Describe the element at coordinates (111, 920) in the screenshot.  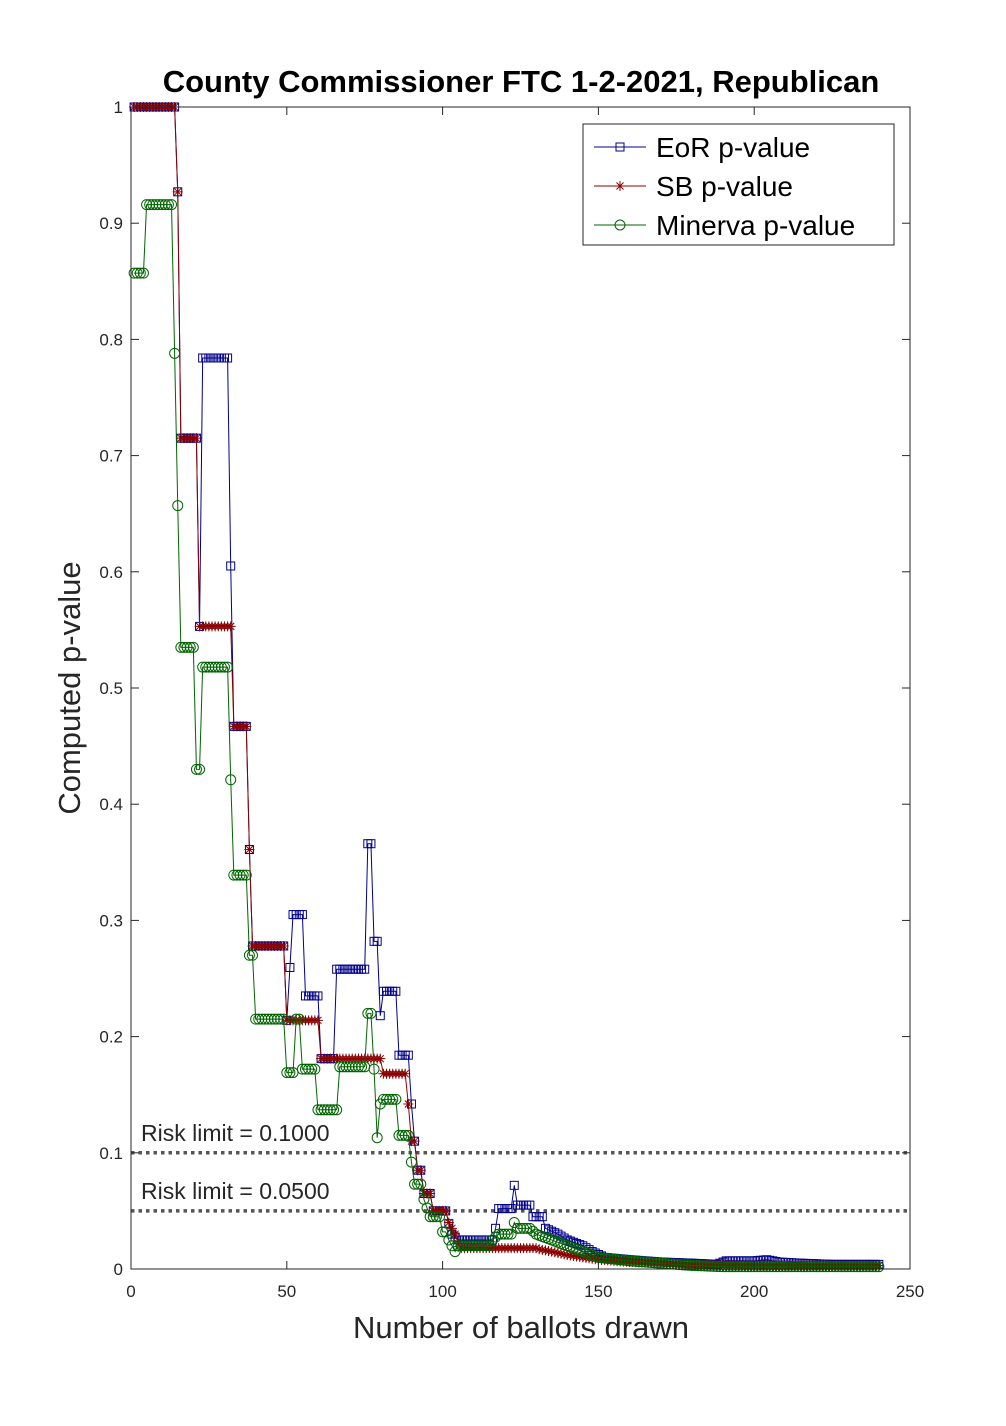
I see `y-tick-label: 0.3` at that location.